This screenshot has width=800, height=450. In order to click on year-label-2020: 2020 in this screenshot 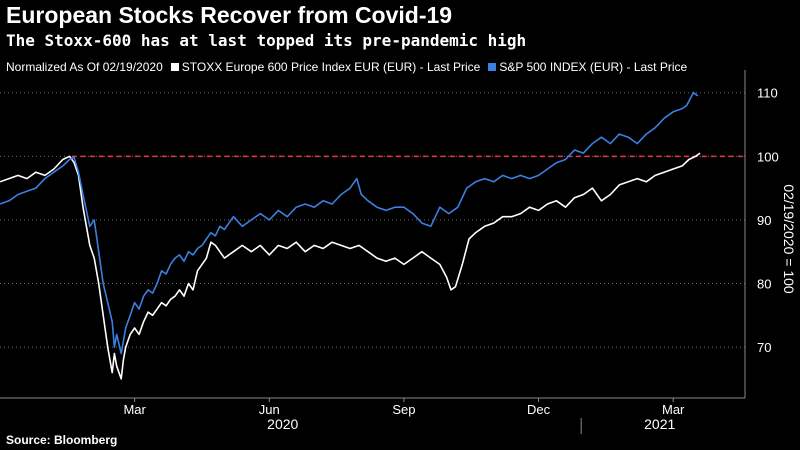, I will do `click(282, 424)`.